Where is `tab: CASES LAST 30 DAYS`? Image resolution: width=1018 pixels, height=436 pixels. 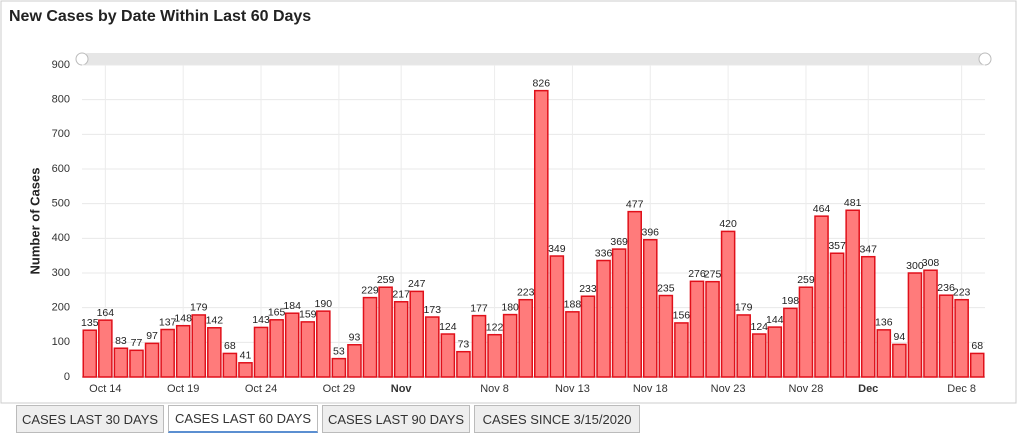
tab: CASES LAST 30 DAYS is located at coordinates (90, 419).